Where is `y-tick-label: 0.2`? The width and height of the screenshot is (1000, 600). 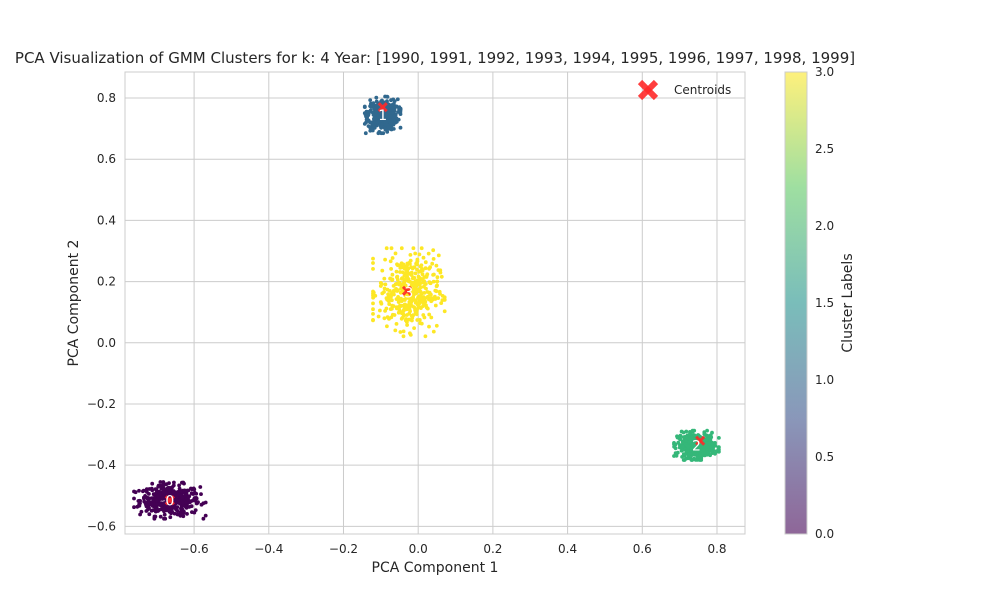 y-tick-label: 0.2 is located at coordinates (106, 282).